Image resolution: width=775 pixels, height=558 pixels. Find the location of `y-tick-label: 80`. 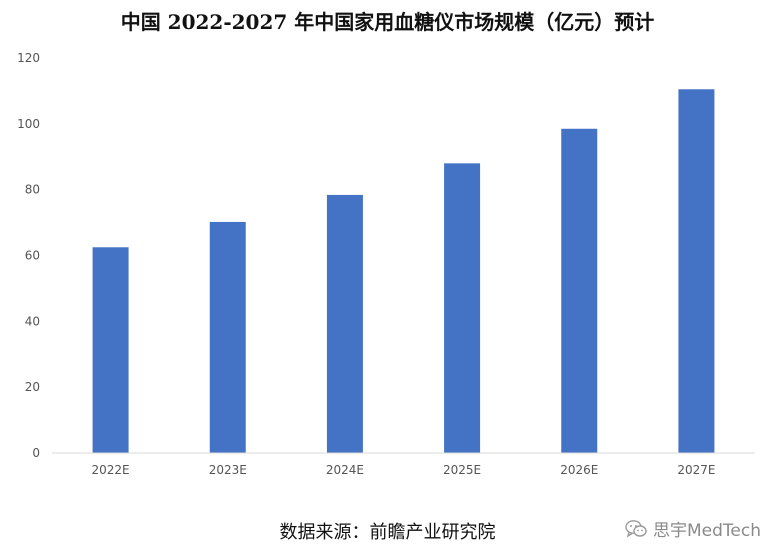

y-tick-label: 80 is located at coordinates (32, 190).